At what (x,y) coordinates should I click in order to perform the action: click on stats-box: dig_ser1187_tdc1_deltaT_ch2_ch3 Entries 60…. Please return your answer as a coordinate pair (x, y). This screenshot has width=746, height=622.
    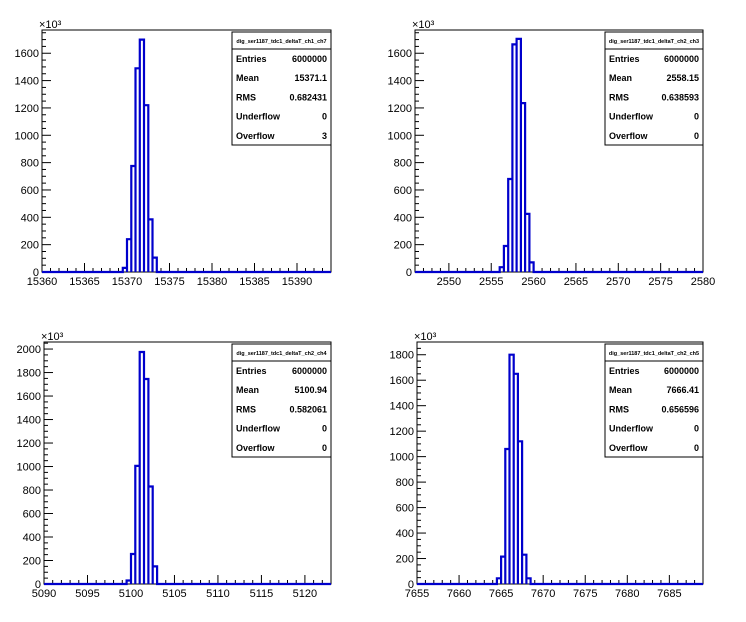
    Looking at the image, I should click on (654, 88).